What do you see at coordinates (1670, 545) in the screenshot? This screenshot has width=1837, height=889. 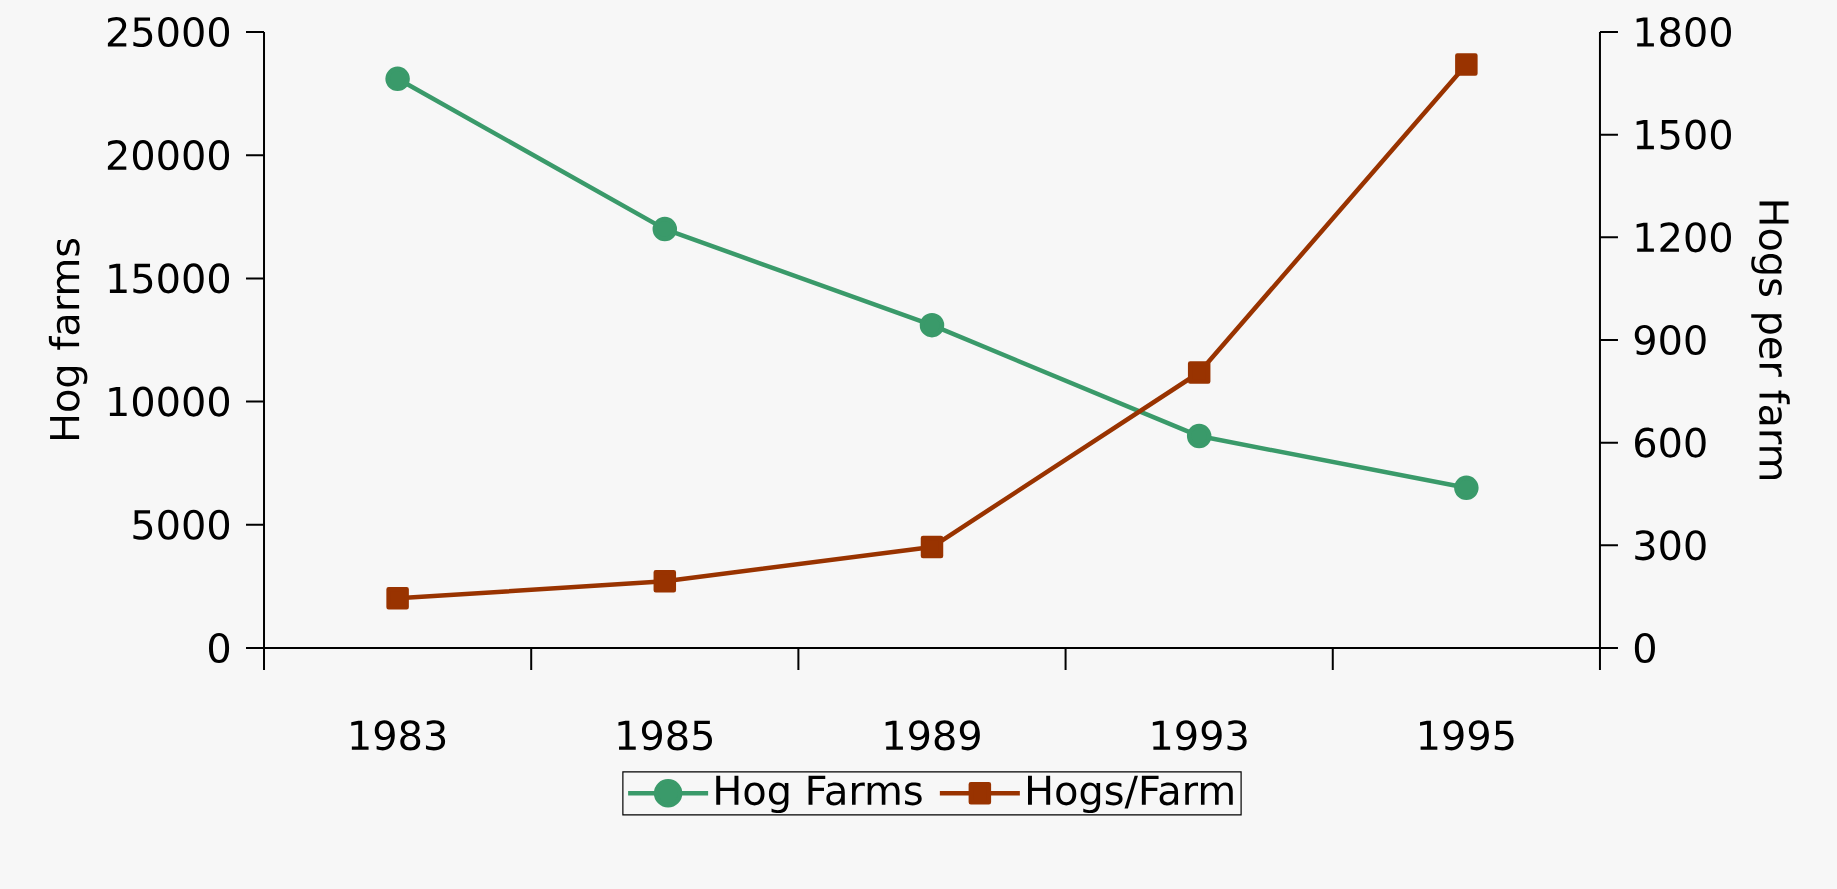 I see `y2-tick-label: 300` at bounding box center [1670, 545].